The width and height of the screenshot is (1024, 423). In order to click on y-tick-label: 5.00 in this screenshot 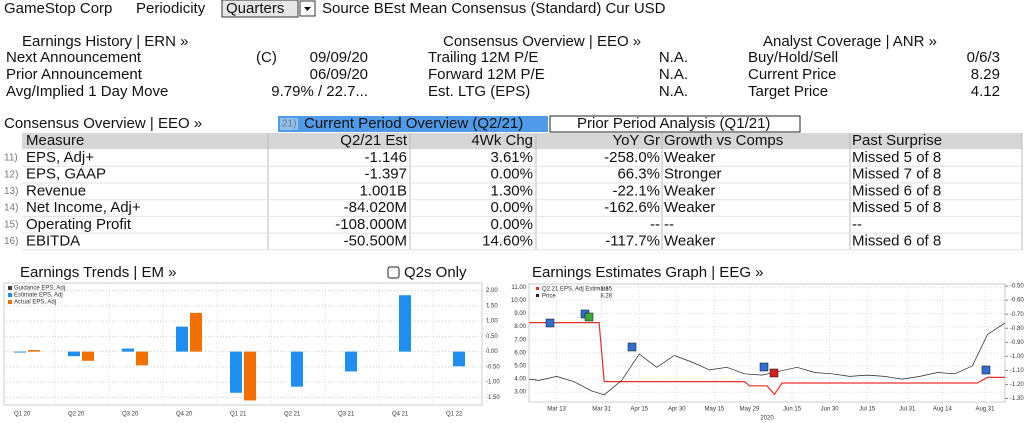, I will do `click(520, 367)`.